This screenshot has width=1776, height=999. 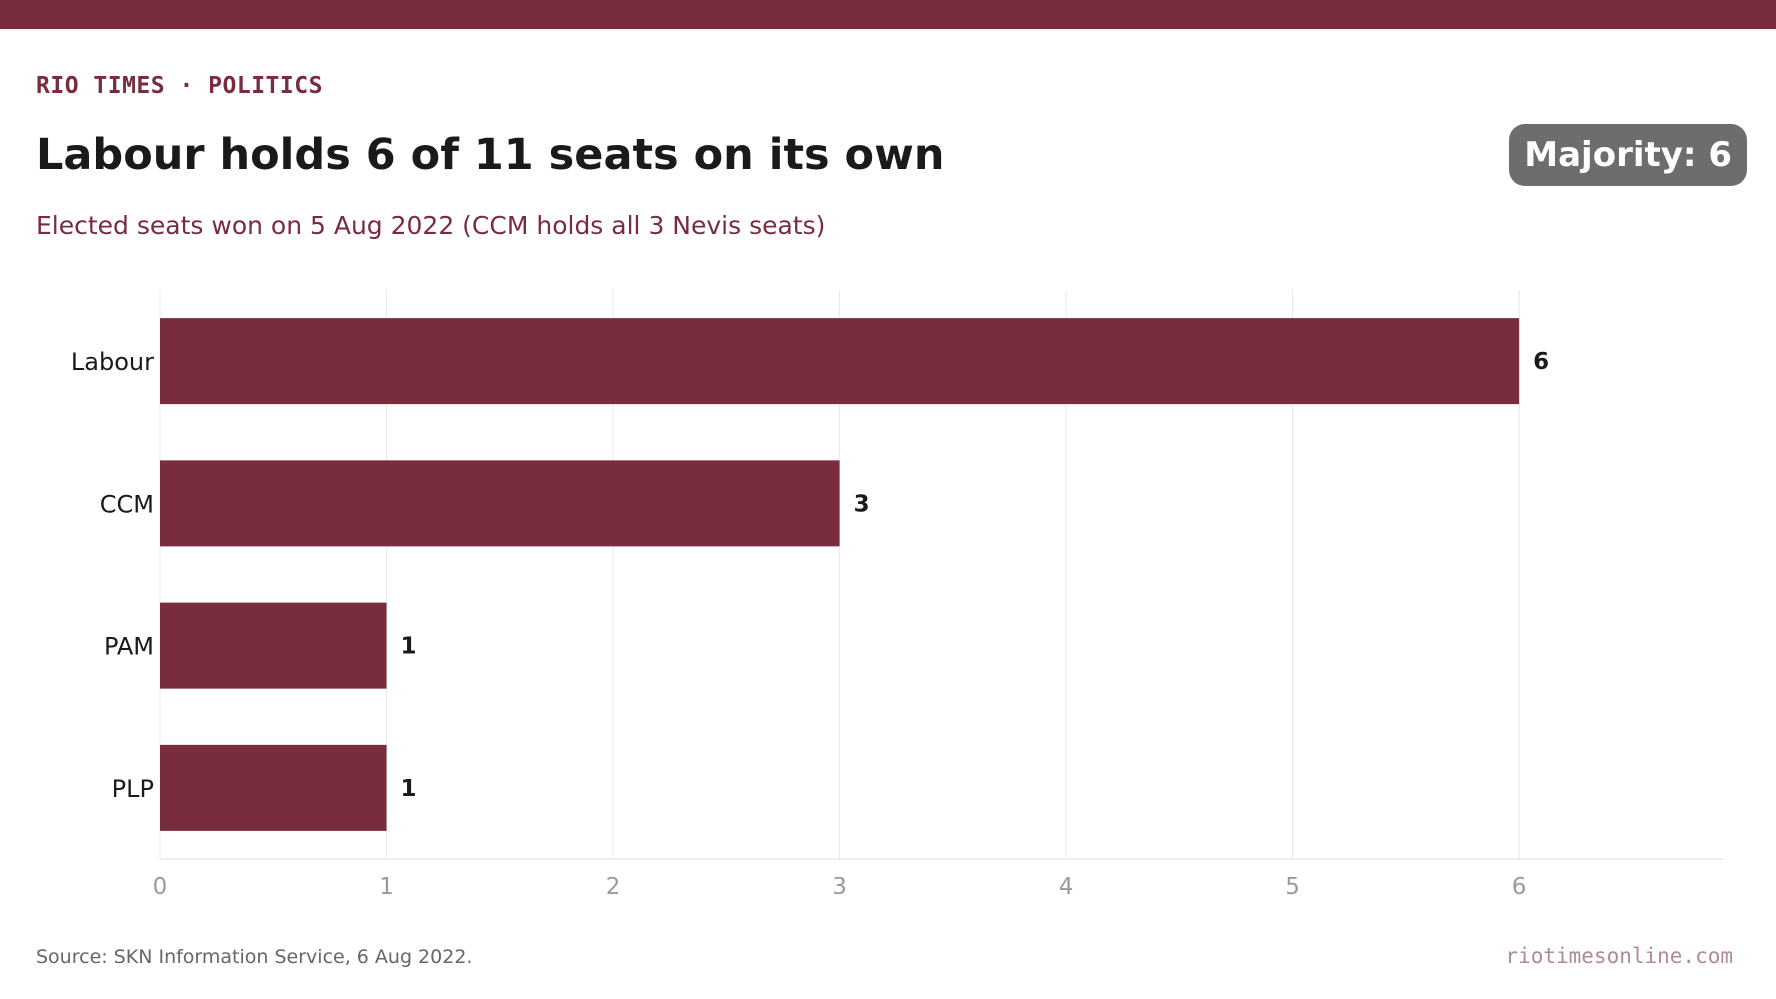 I want to click on bar-plp, so click(x=273, y=787).